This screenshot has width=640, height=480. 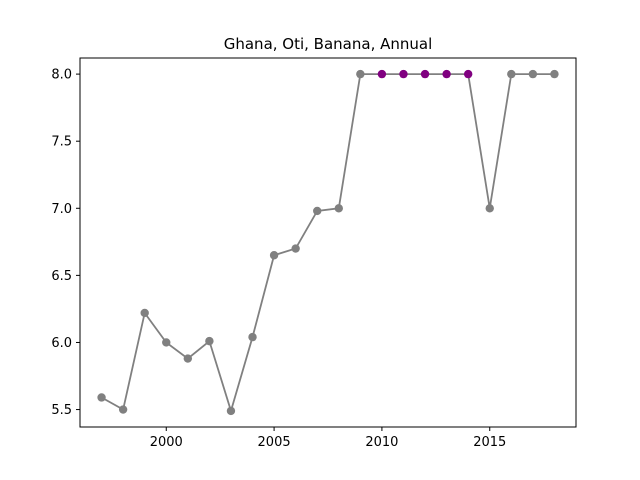 What do you see at coordinates (61, 142) in the screenshot?
I see `y-tick-label: 7.5` at bounding box center [61, 142].